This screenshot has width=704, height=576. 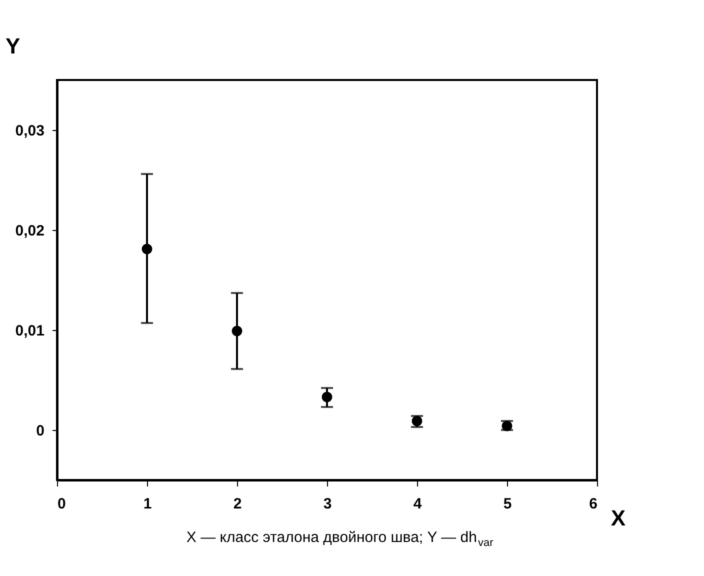 What do you see at coordinates (29, 231) in the screenshot?
I see `y-tick-label: 0,02` at bounding box center [29, 231].